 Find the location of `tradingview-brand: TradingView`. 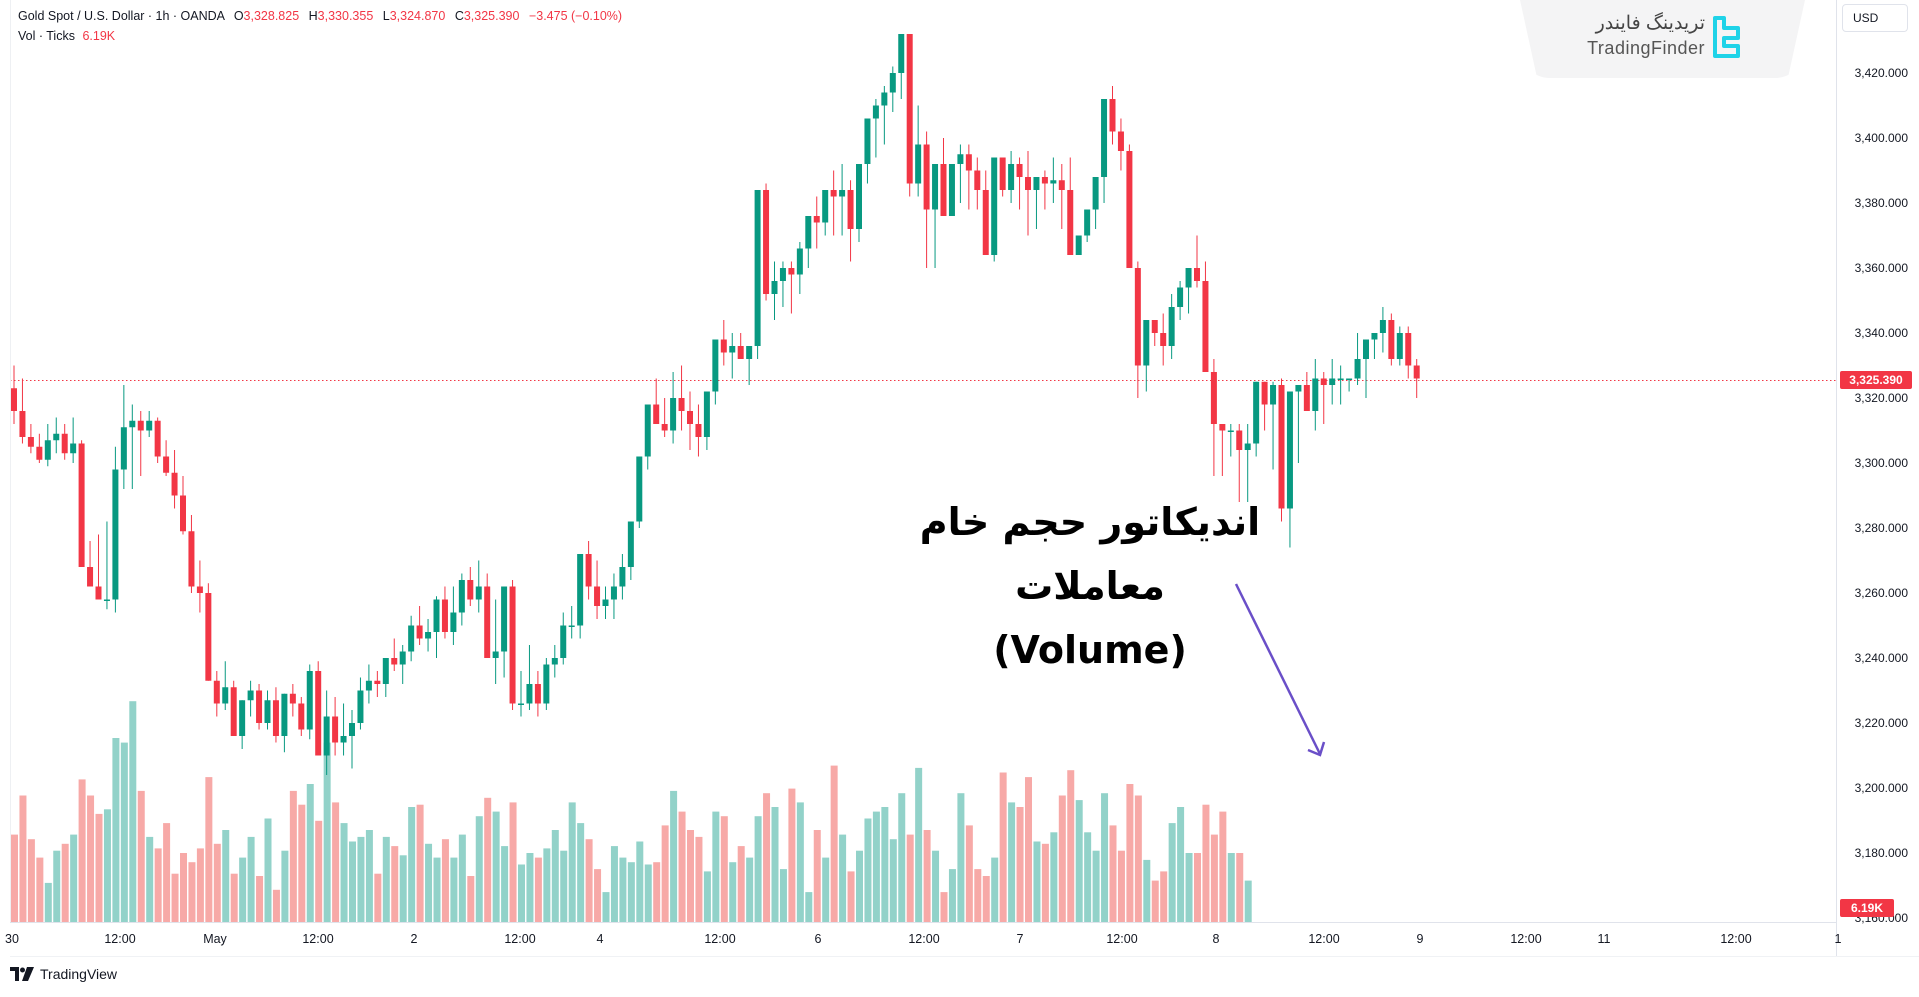

tradingview-brand: TradingView is located at coordinates (63, 974).